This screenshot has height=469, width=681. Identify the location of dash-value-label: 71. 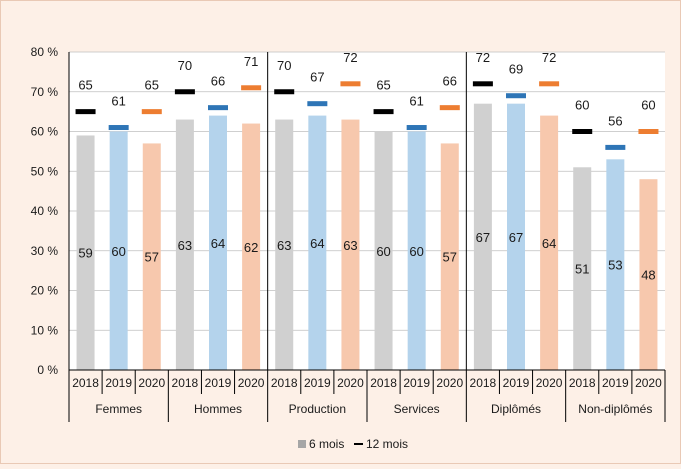
(251, 61).